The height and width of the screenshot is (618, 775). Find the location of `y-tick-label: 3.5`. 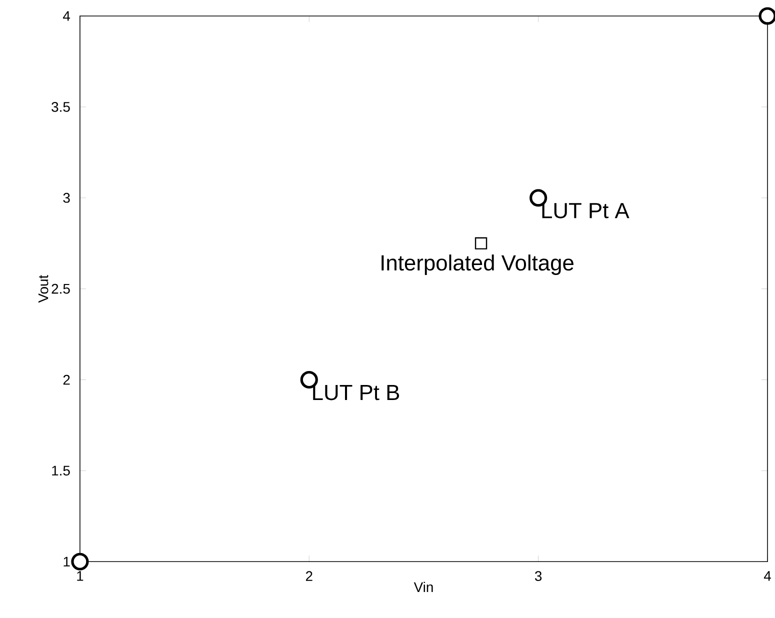

y-tick-label: 3.5 is located at coordinates (61, 107).